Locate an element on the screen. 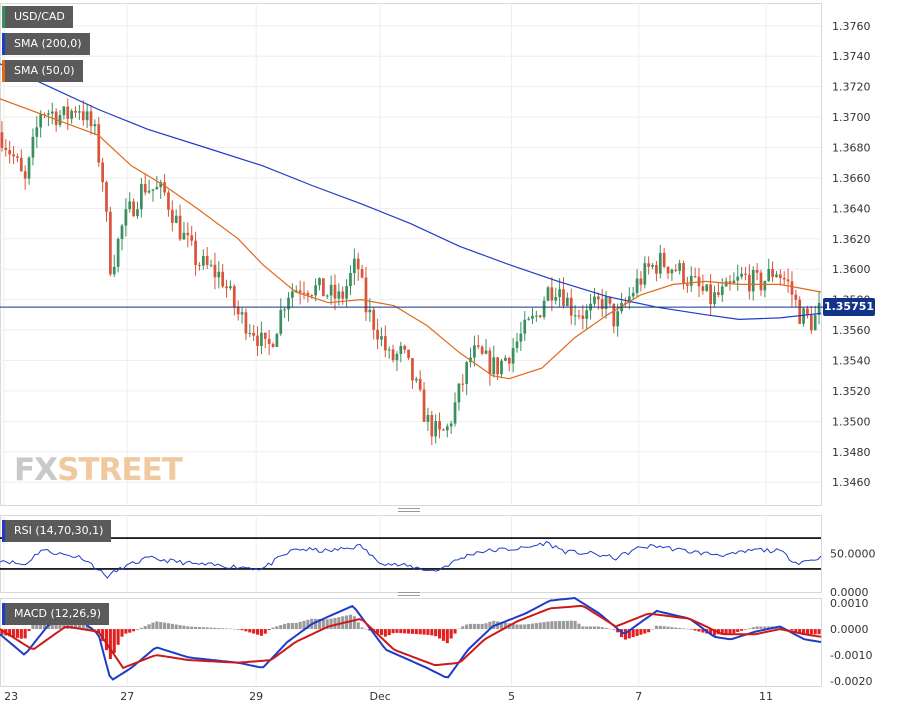 This screenshot has height=709, width=898. y-tick-label-main: 1.3520 is located at coordinates (851, 391).